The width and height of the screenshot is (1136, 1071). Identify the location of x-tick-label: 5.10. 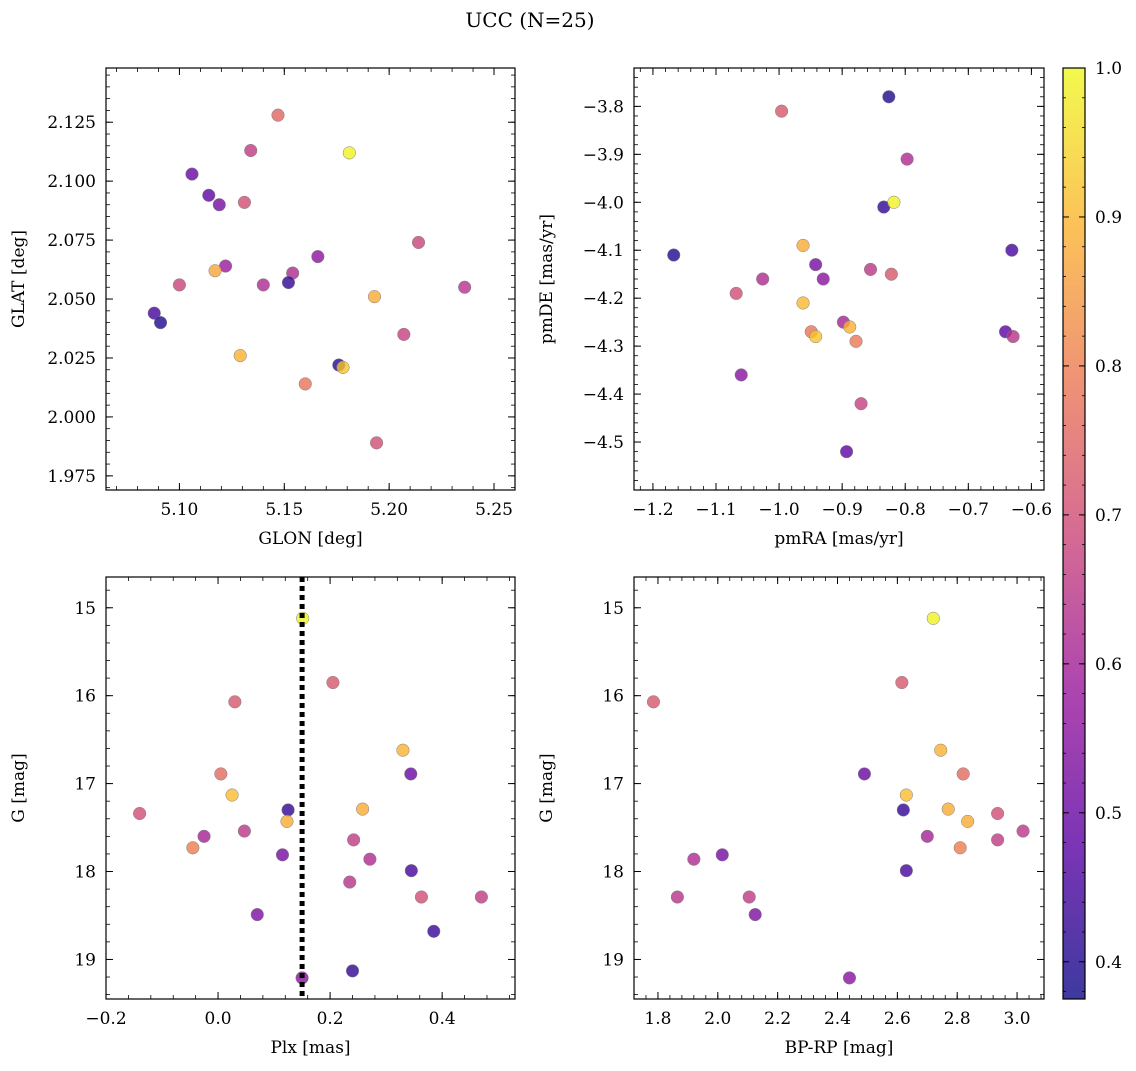
(179, 510).